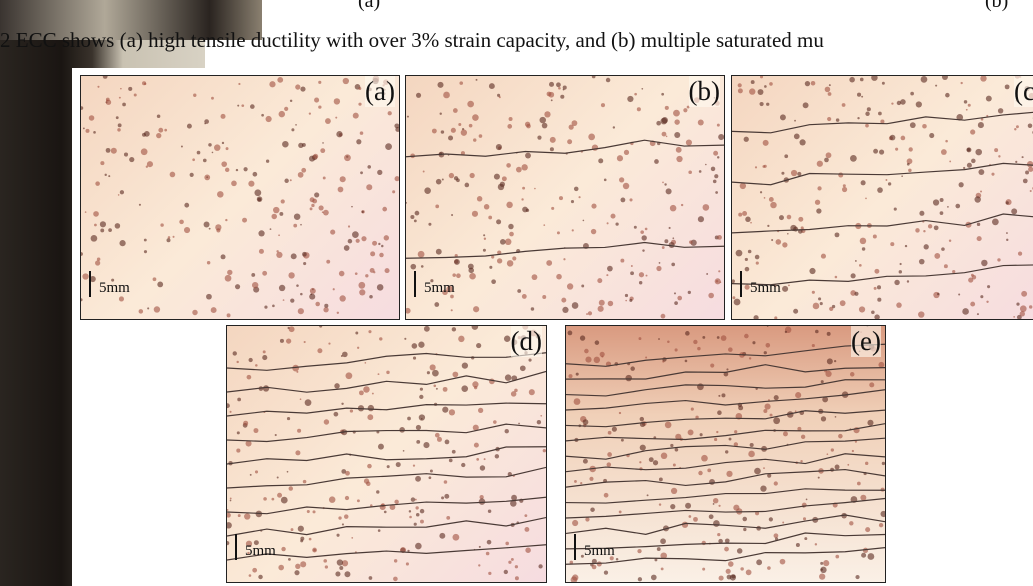 This screenshot has height=586, width=1033. I want to click on top-label: (a), so click(369, 6).